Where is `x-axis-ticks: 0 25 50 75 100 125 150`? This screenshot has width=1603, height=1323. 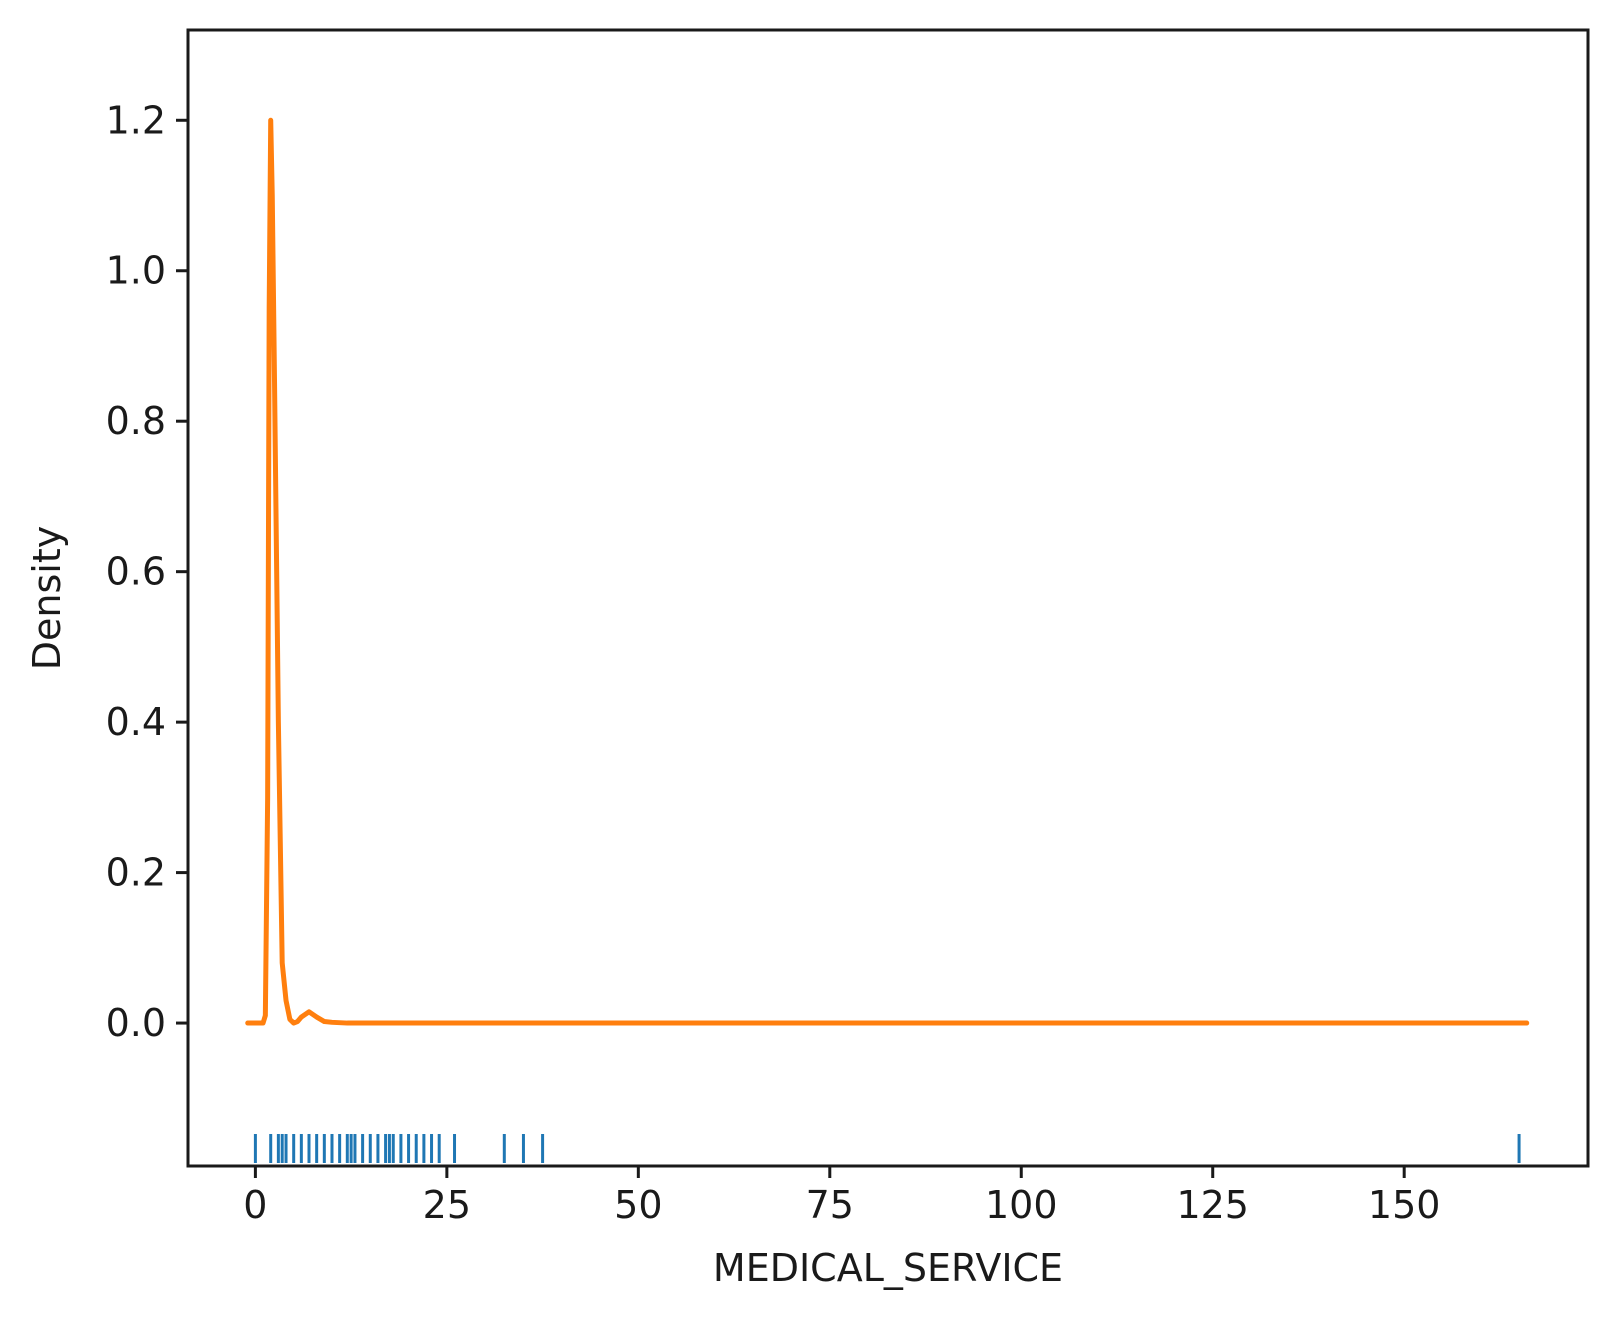
x-axis-ticks: 0 25 50 75 100 125 150 is located at coordinates (841, 1196).